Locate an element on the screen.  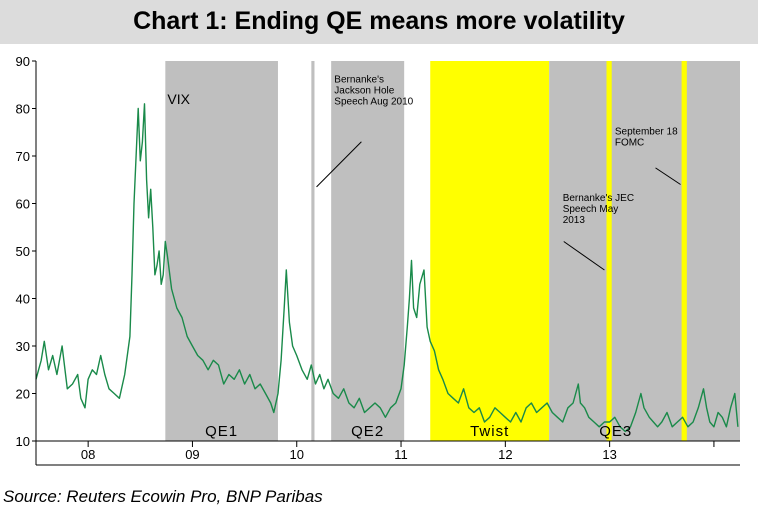
y-tick-label-70: 70 is located at coordinates (23, 156).